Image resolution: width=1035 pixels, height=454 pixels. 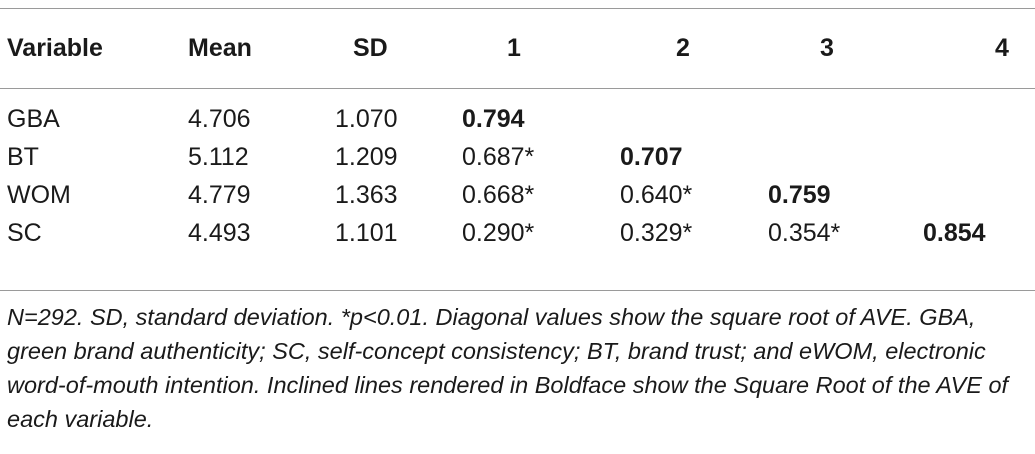 I want to click on cell-col-1: 0.668*, so click(x=498, y=194).